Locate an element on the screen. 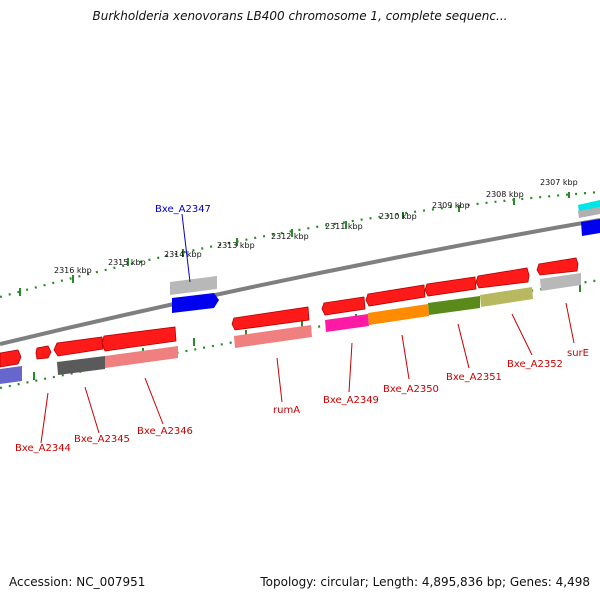 The image size is (600, 600). gene-label-bxe-a2344: Bxe_A2344 is located at coordinates (43, 448).